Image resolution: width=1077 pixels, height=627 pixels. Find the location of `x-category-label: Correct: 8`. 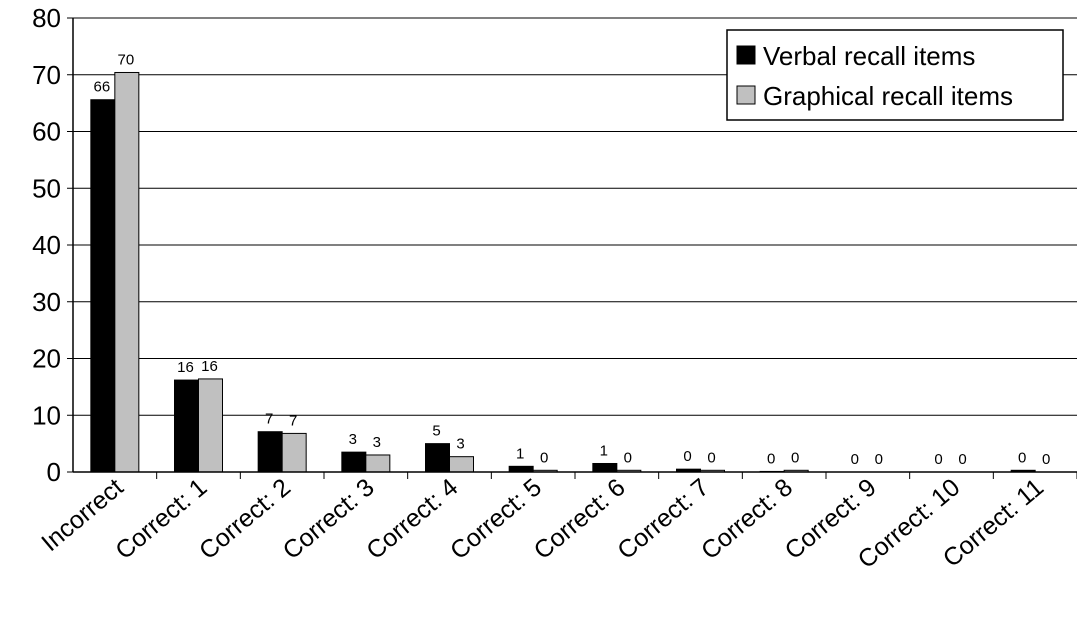

x-category-label: Correct: 8 is located at coordinates (747, 519).